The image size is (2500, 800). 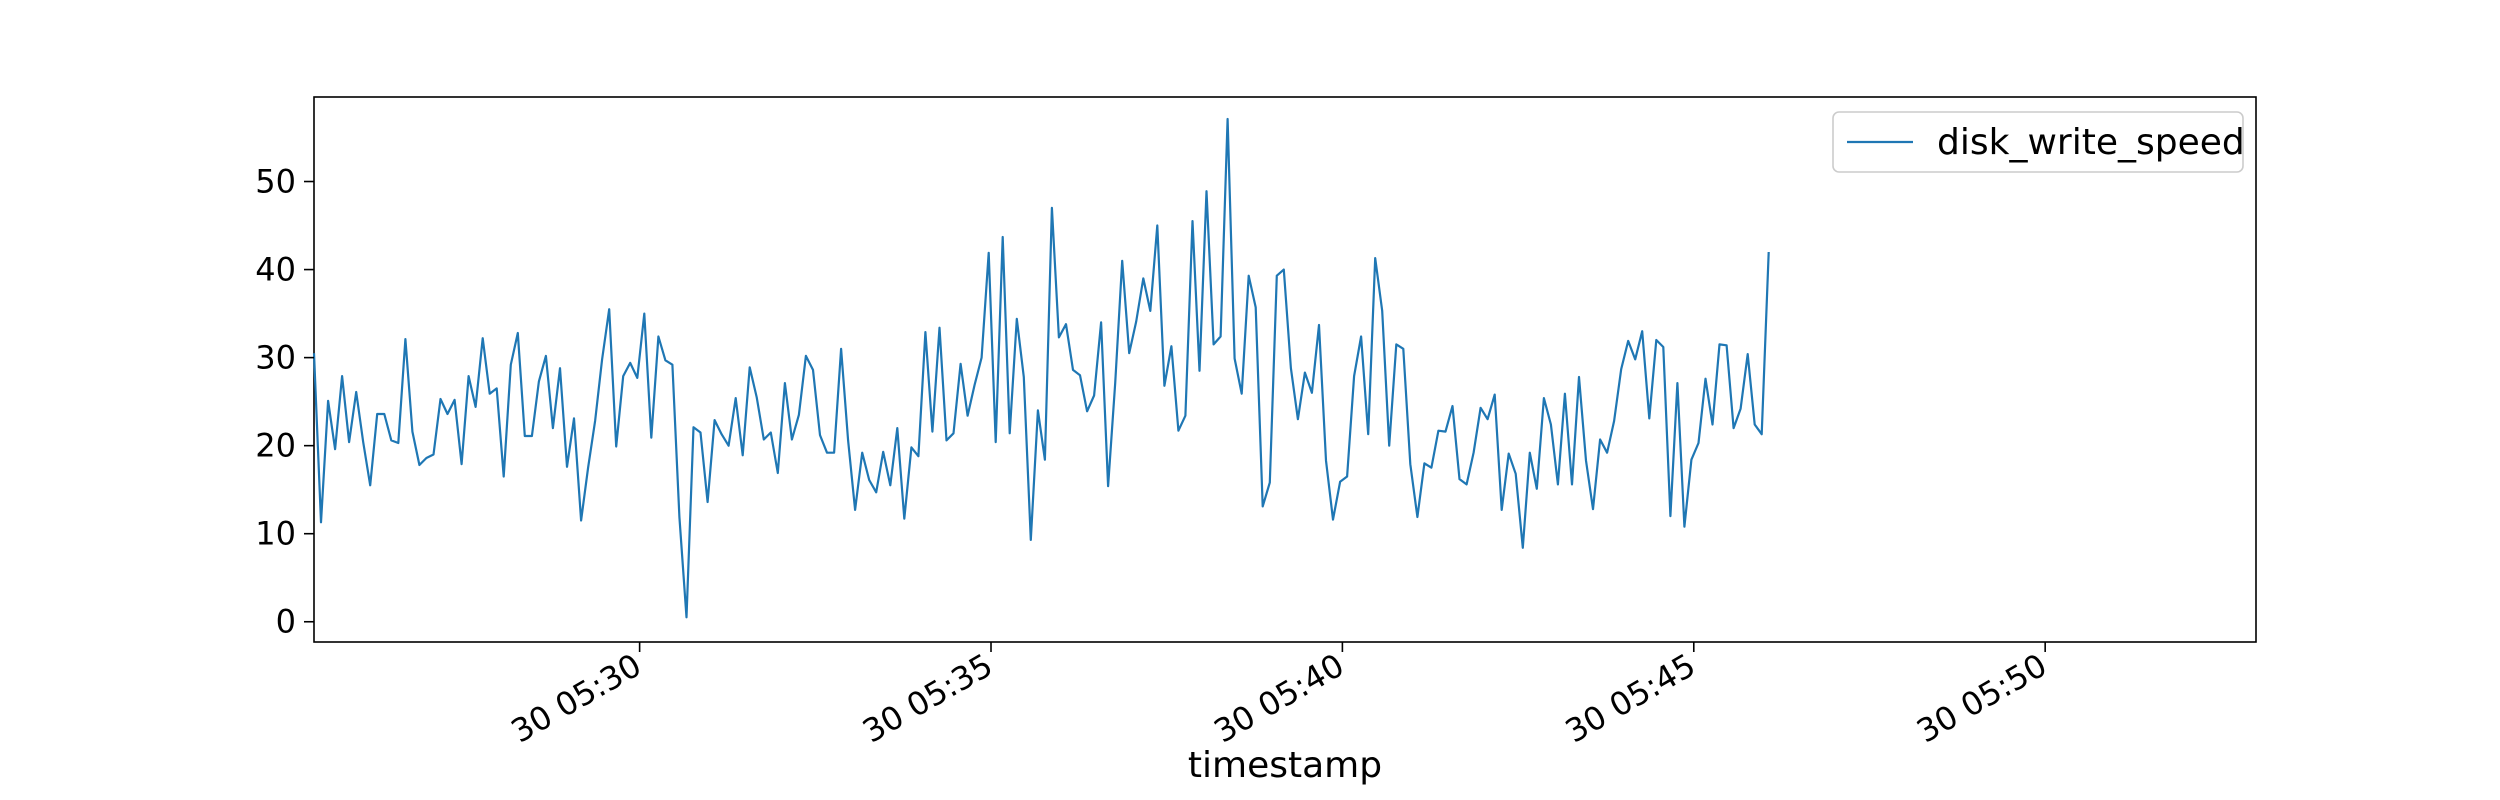 What do you see at coordinates (275, 446) in the screenshot?
I see `y-tick-label: 20` at bounding box center [275, 446].